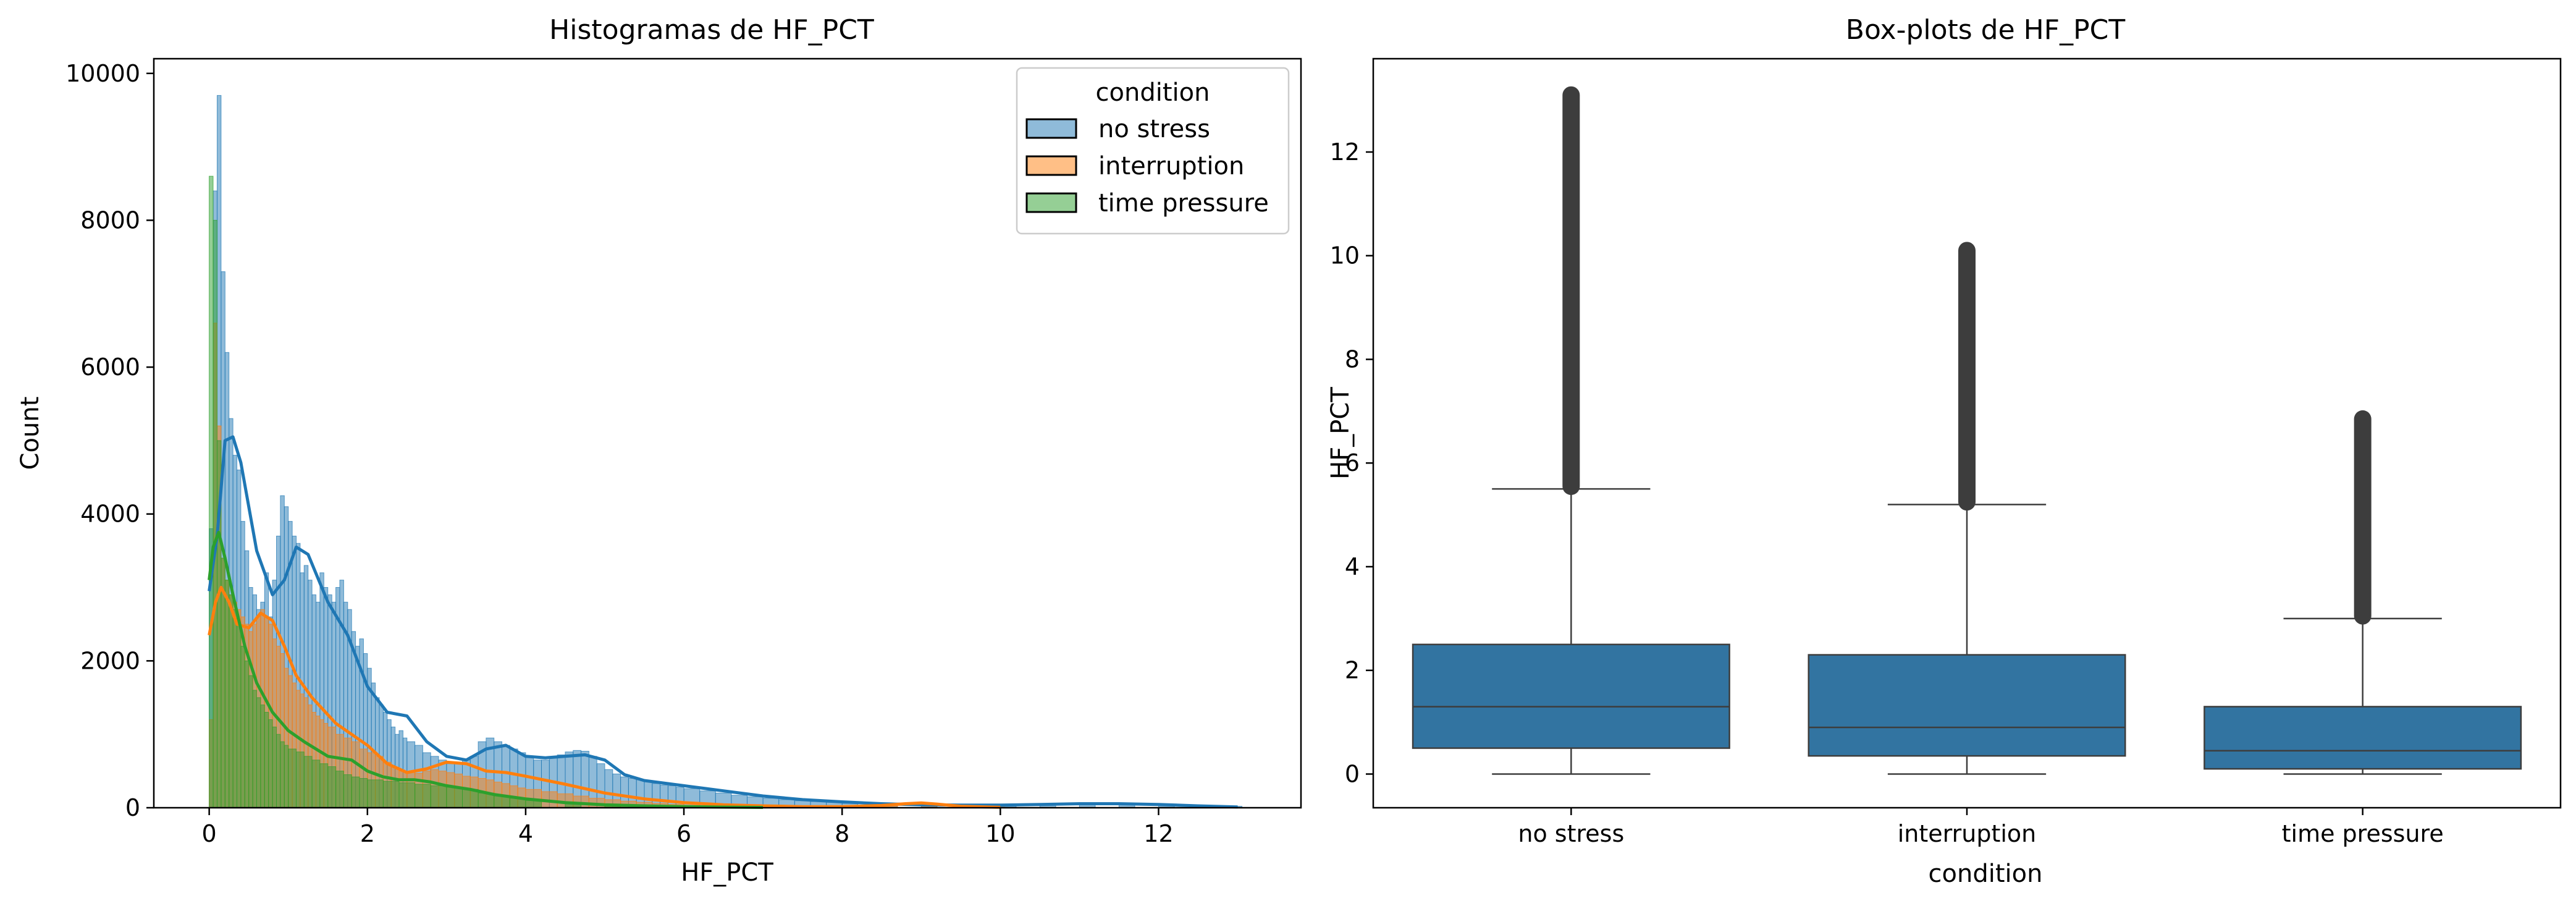 The image size is (2576, 906). What do you see at coordinates (1051, 165) in the screenshot?
I see `legend-swatch-interruption` at bounding box center [1051, 165].